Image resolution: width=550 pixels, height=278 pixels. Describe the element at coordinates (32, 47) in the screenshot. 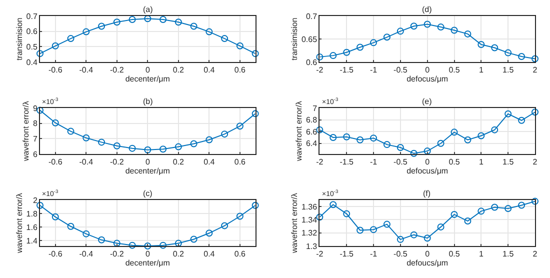

I see `y-tick-label: 0.5` at that location.